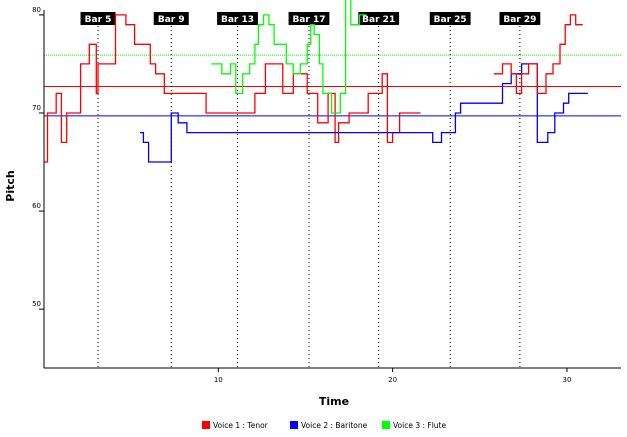  I want to click on bar-marker-label: Bar 21, so click(378, 20).